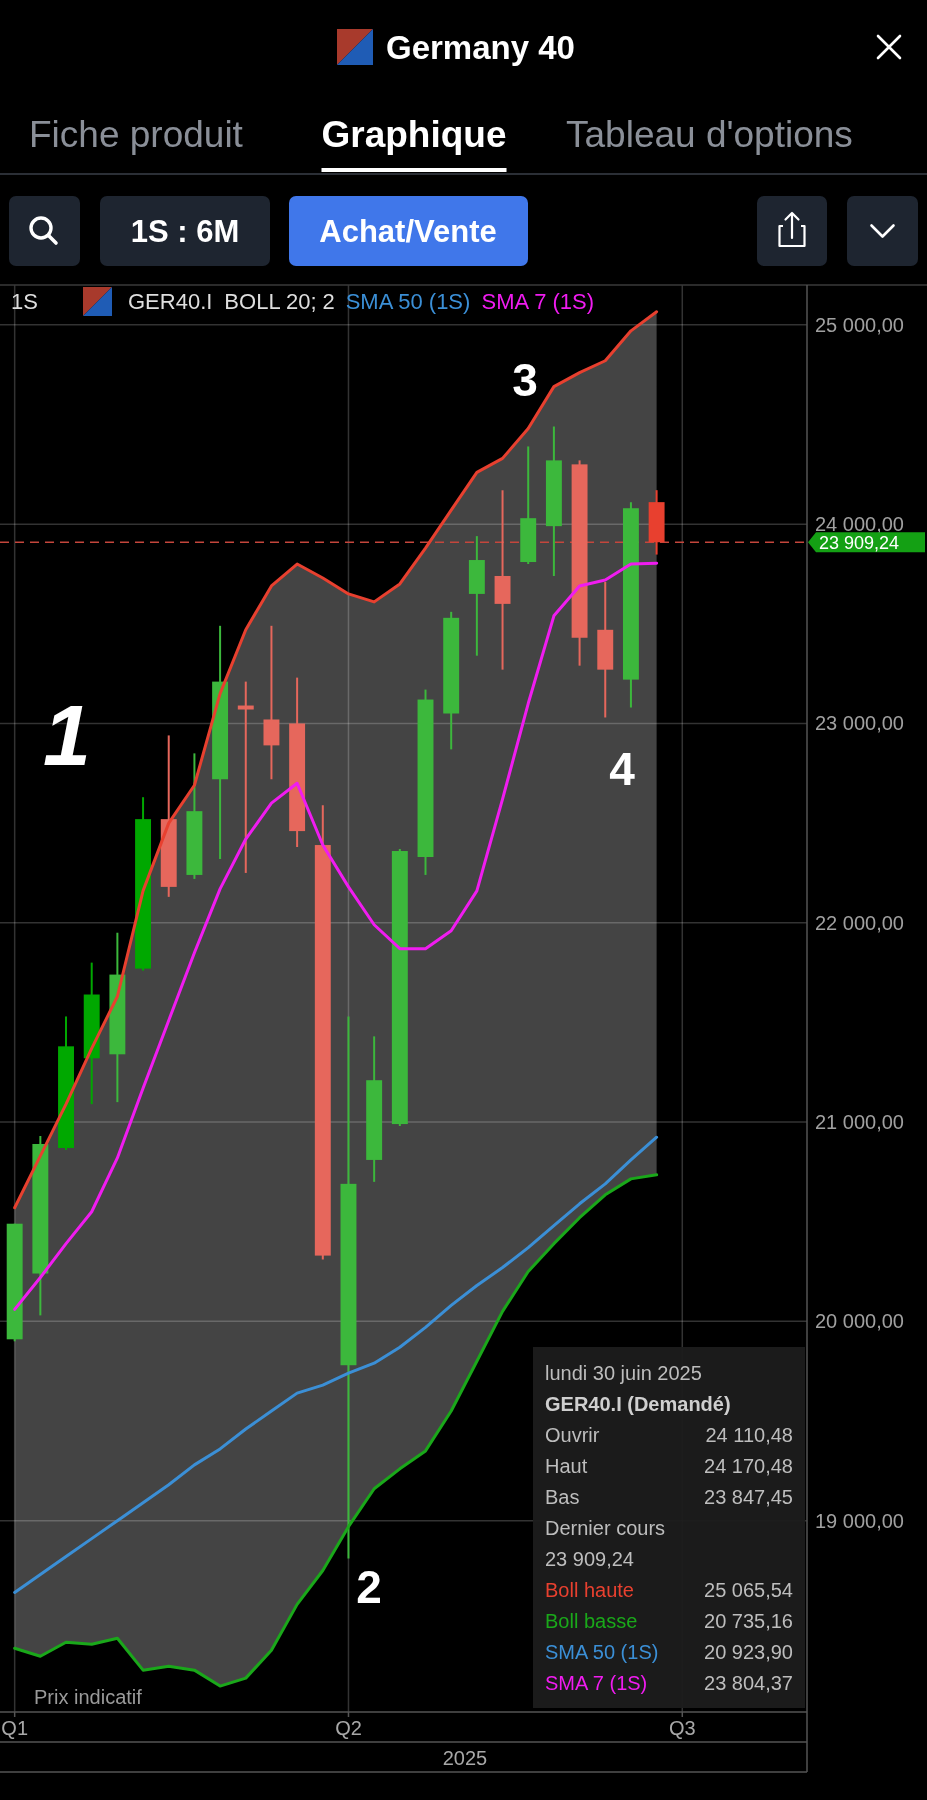  I want to click on annotation: Prix indicatif, so click(88, 1697).